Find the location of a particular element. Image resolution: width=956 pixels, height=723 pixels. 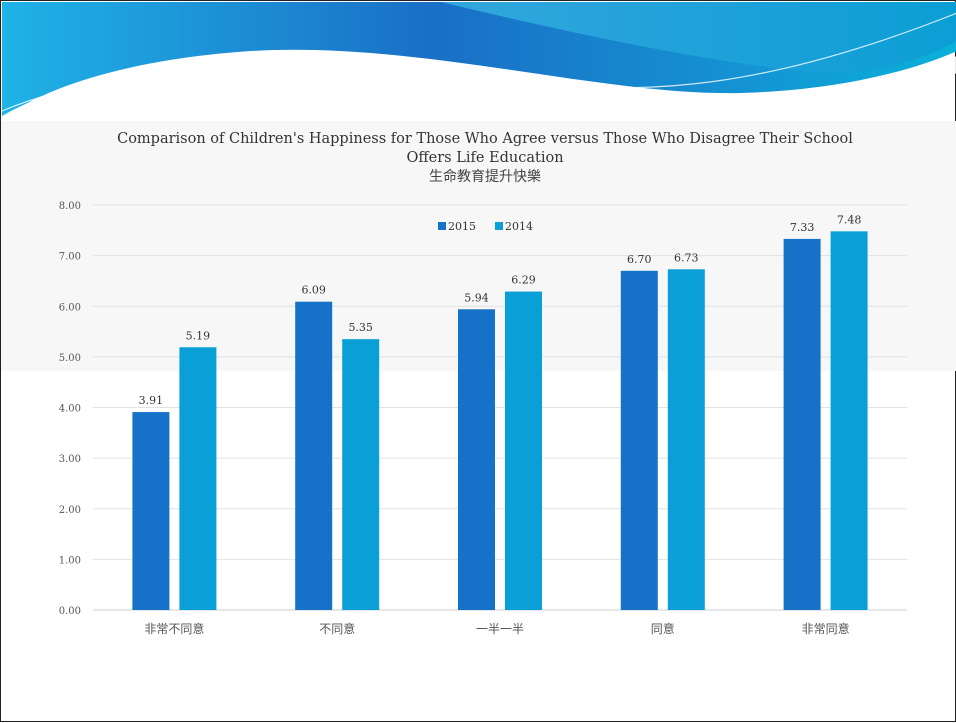

x-tick-label: 一半一半 is located at coordinates (500, 629).